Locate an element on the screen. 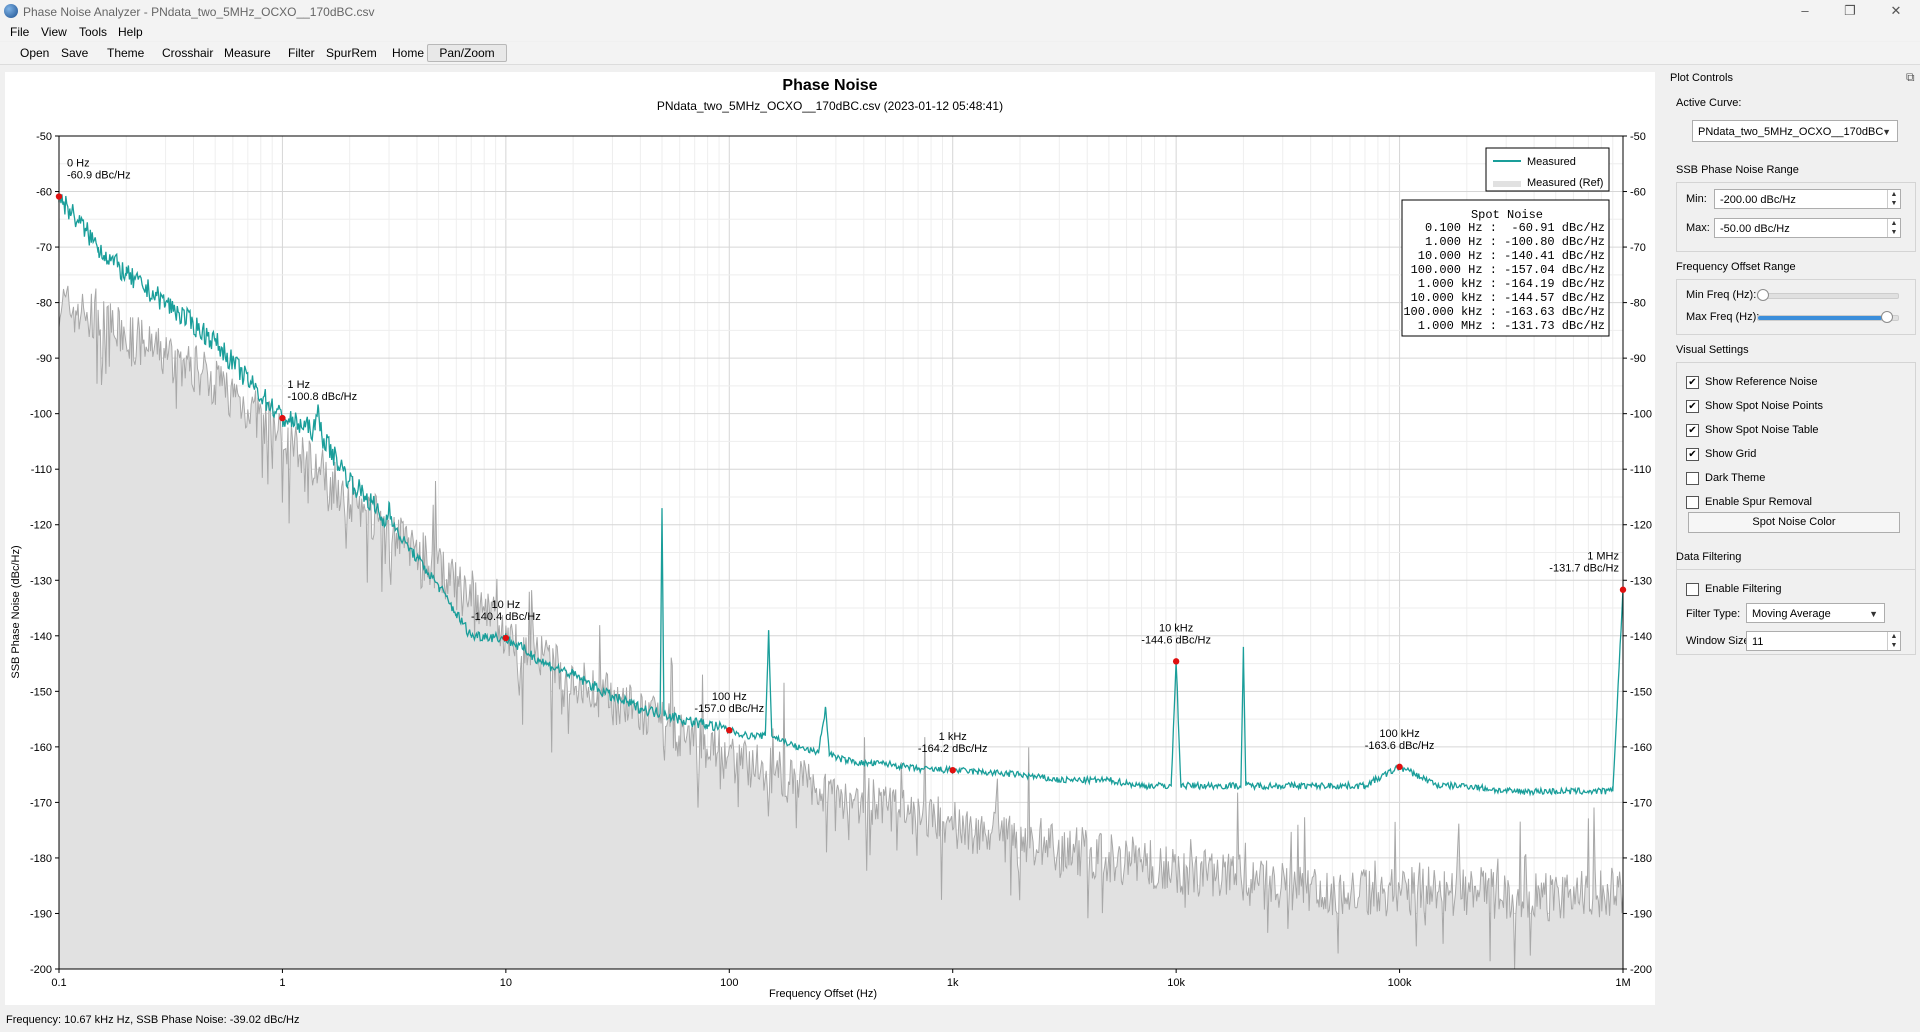  spot-annotation-freq: 1 Hz is located at coordinates (298, 385).